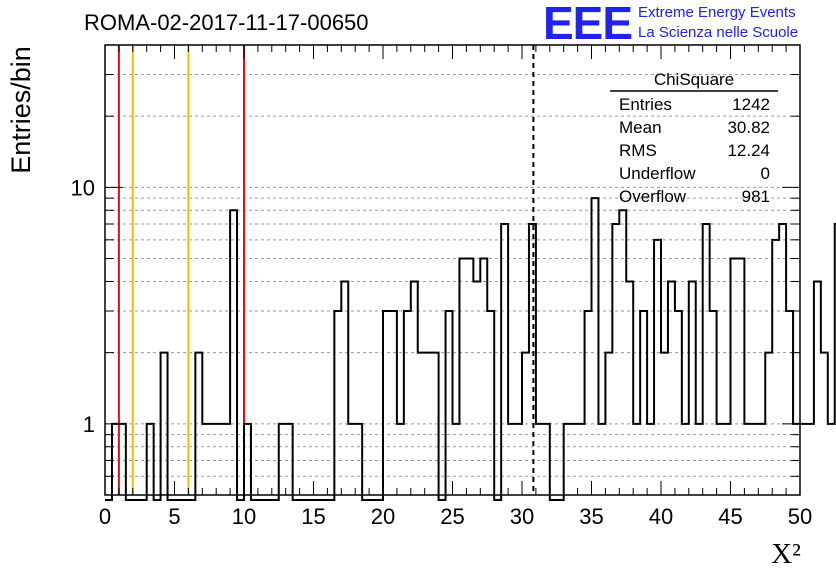 Image resolution: width=836 pixels, height=572 pixels. I want to click on stats-label: Overflow, so click(653, 196).